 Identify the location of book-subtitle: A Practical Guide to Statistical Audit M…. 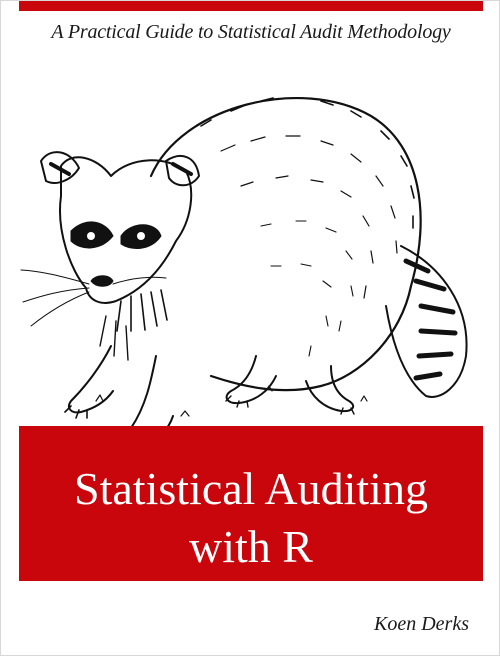
(251, 32).